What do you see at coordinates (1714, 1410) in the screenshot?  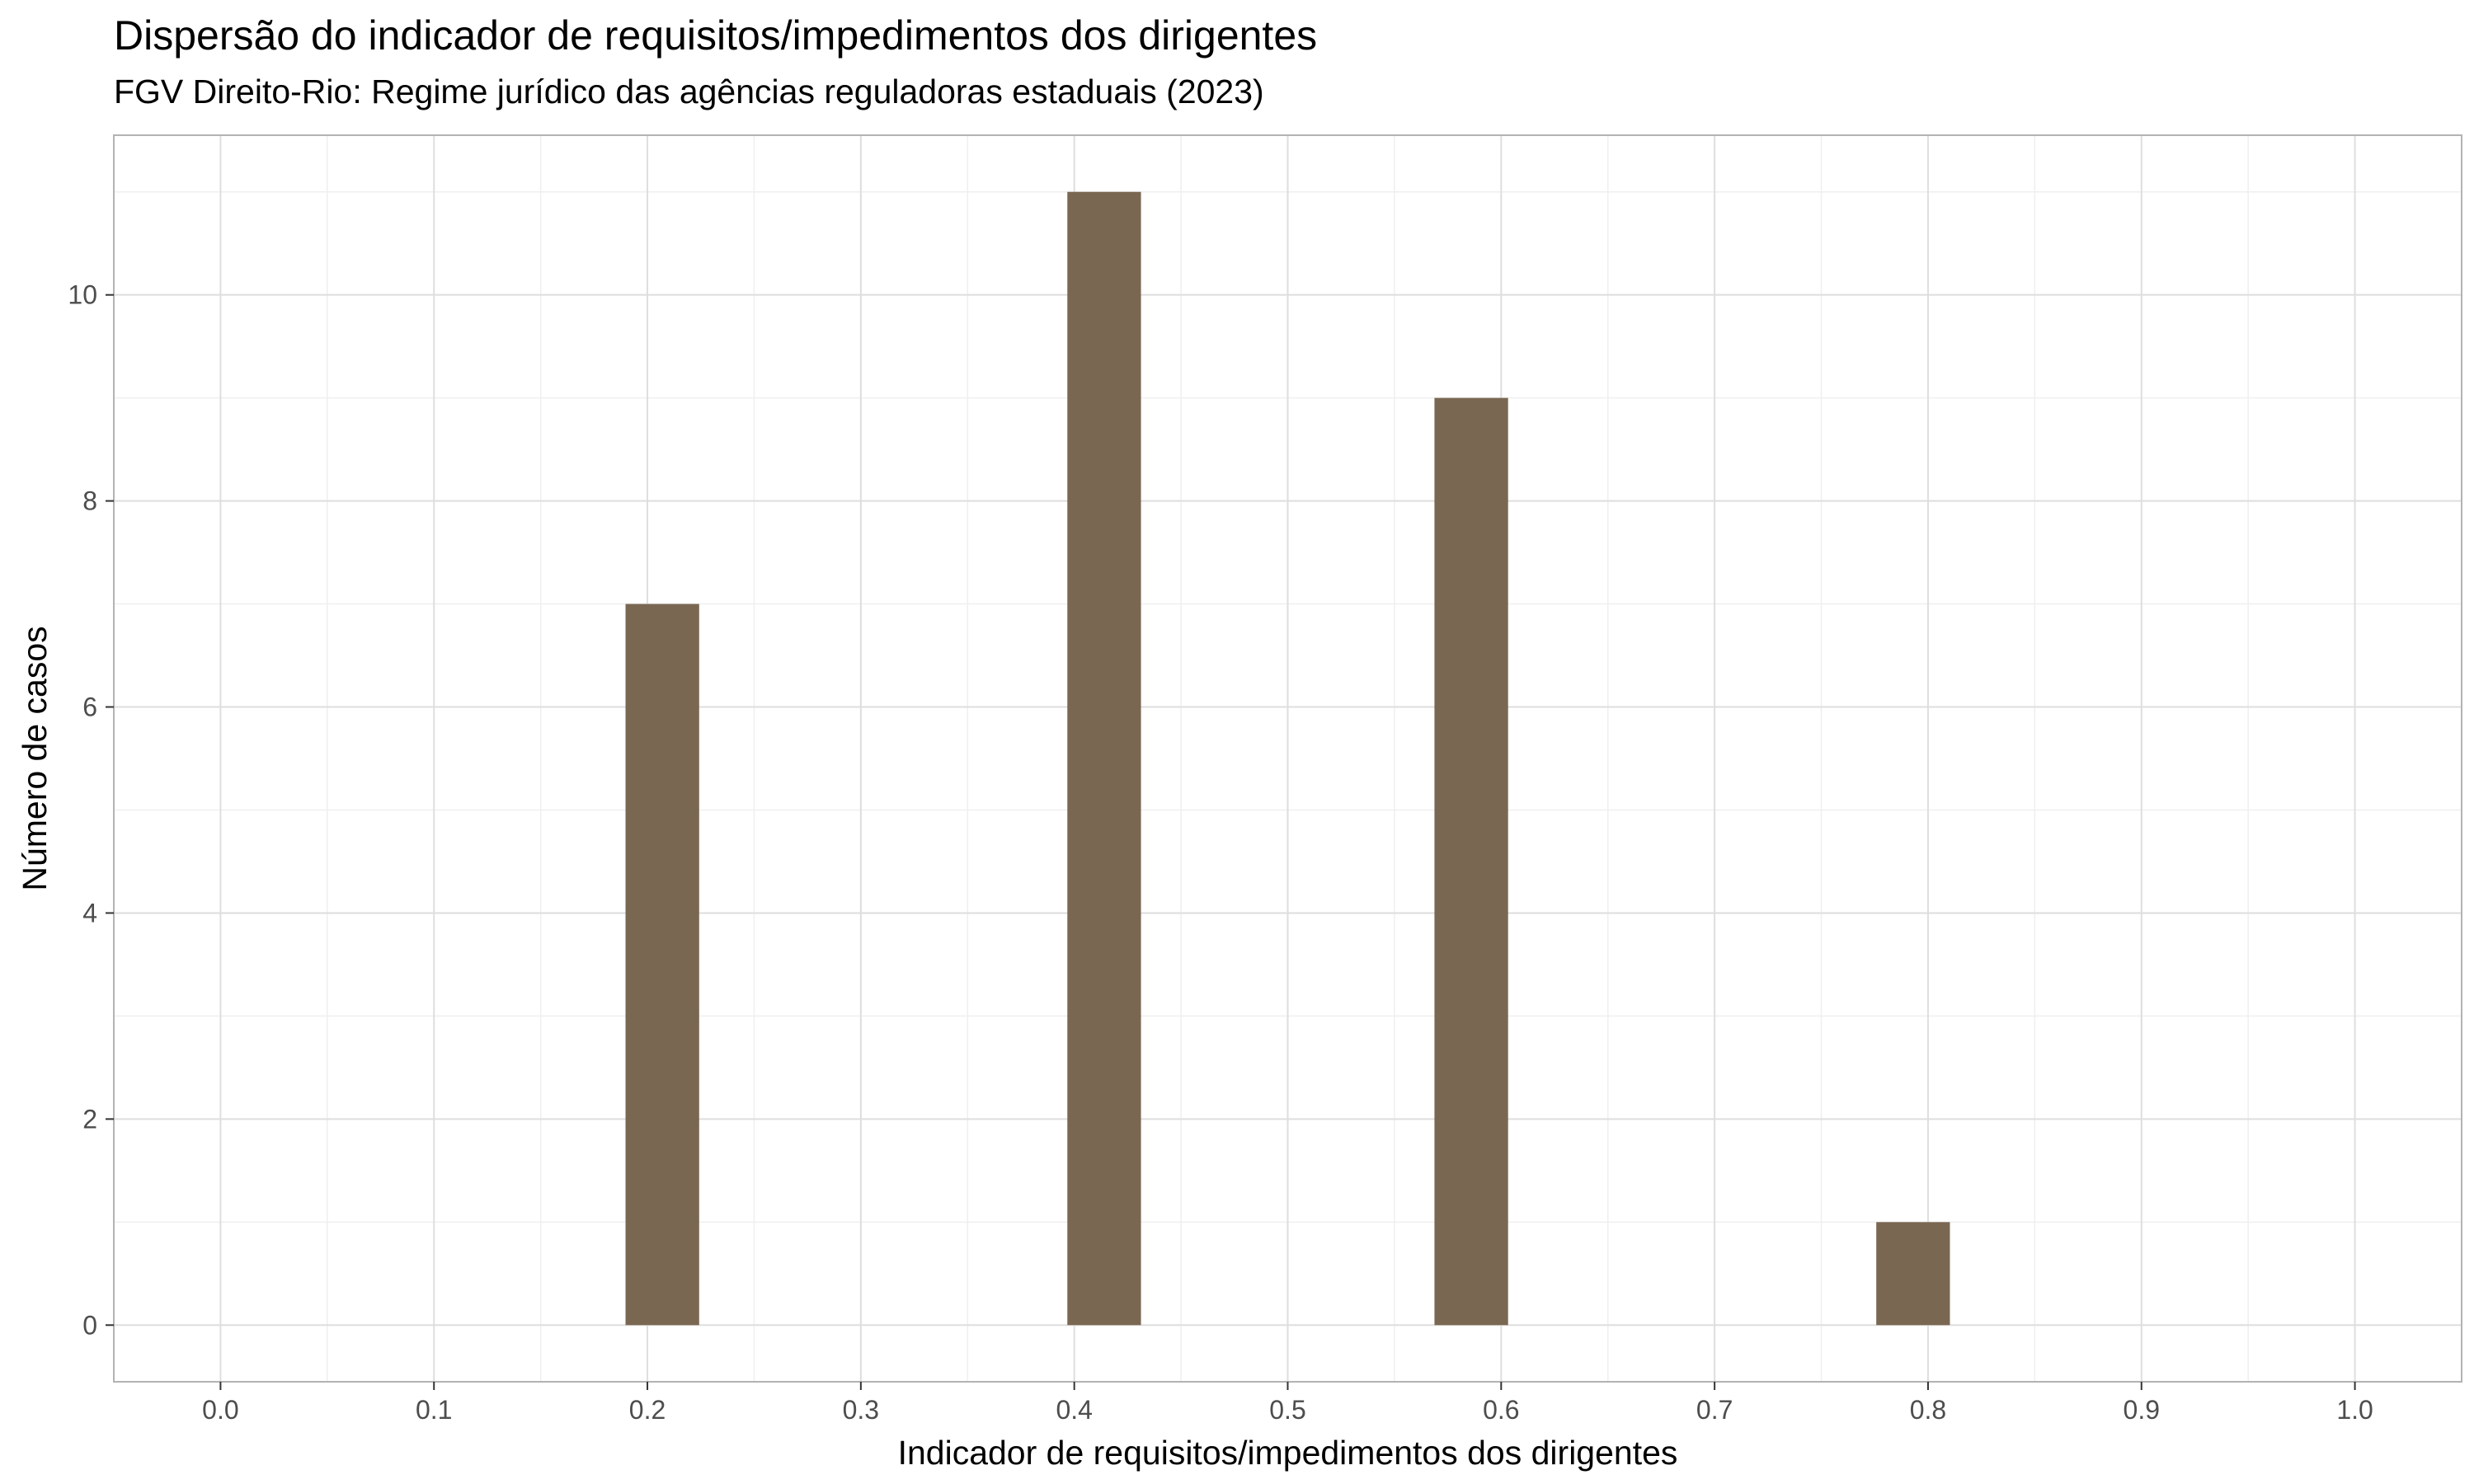 I see `x-tick-label: 0.7` at bounding box center [1714, 1410].